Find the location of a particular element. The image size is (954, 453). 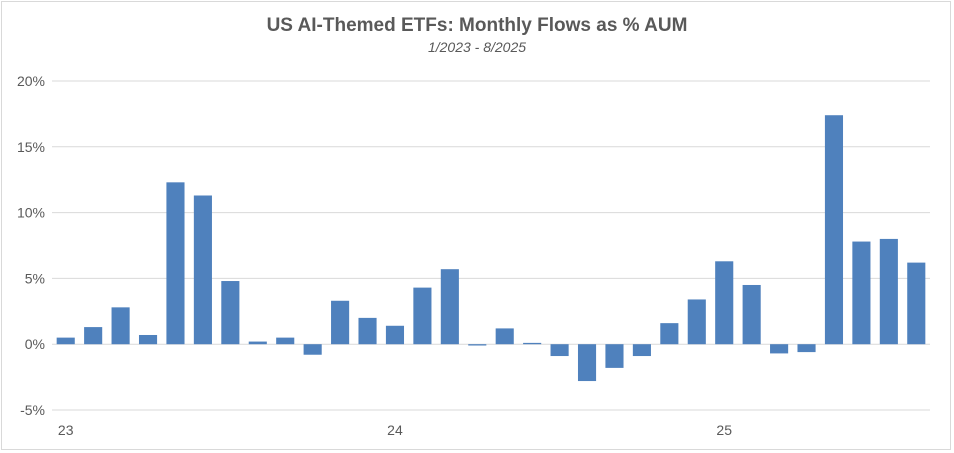

y-tick-label: 10% is located at coordinates (31, 213).